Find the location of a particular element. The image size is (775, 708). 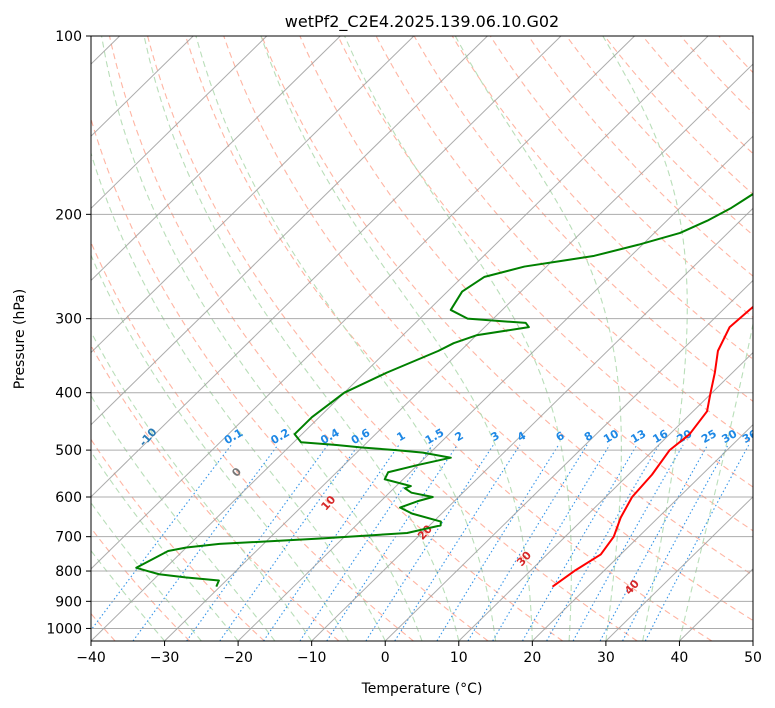

x-axis: −40 −30 −20 −10 0 10 20 30 40 50 is located at coordinates (419, 653).